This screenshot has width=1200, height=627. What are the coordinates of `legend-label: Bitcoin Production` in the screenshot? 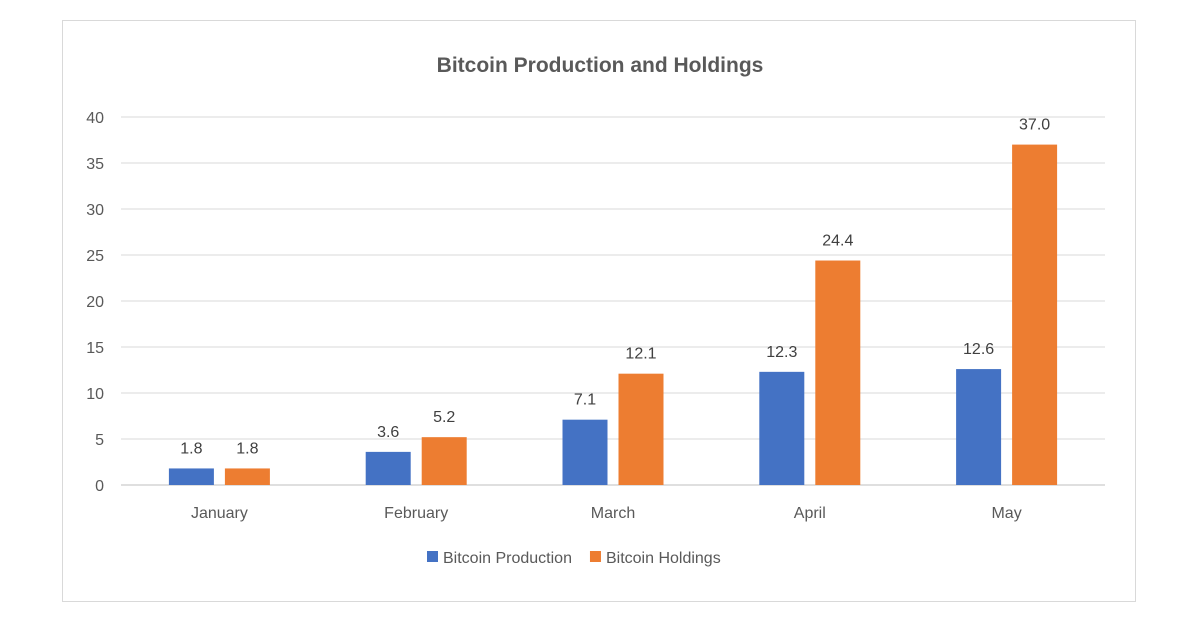 It's located at (507, 558).